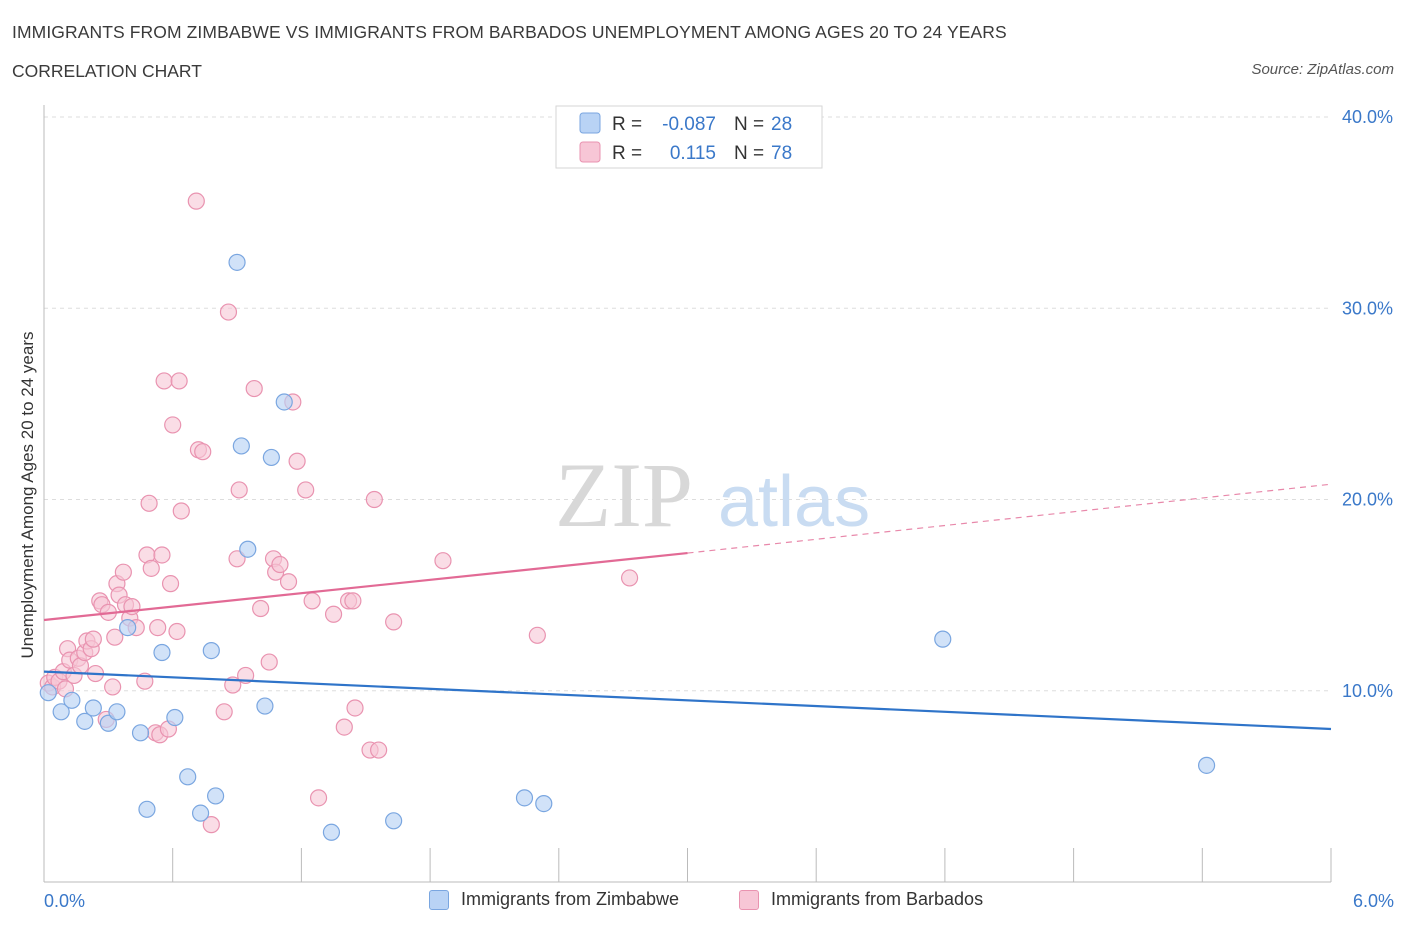 This screenshot has height=930, width=1406. I want to click on watermark-zip: ZIP, so click(624, 495).